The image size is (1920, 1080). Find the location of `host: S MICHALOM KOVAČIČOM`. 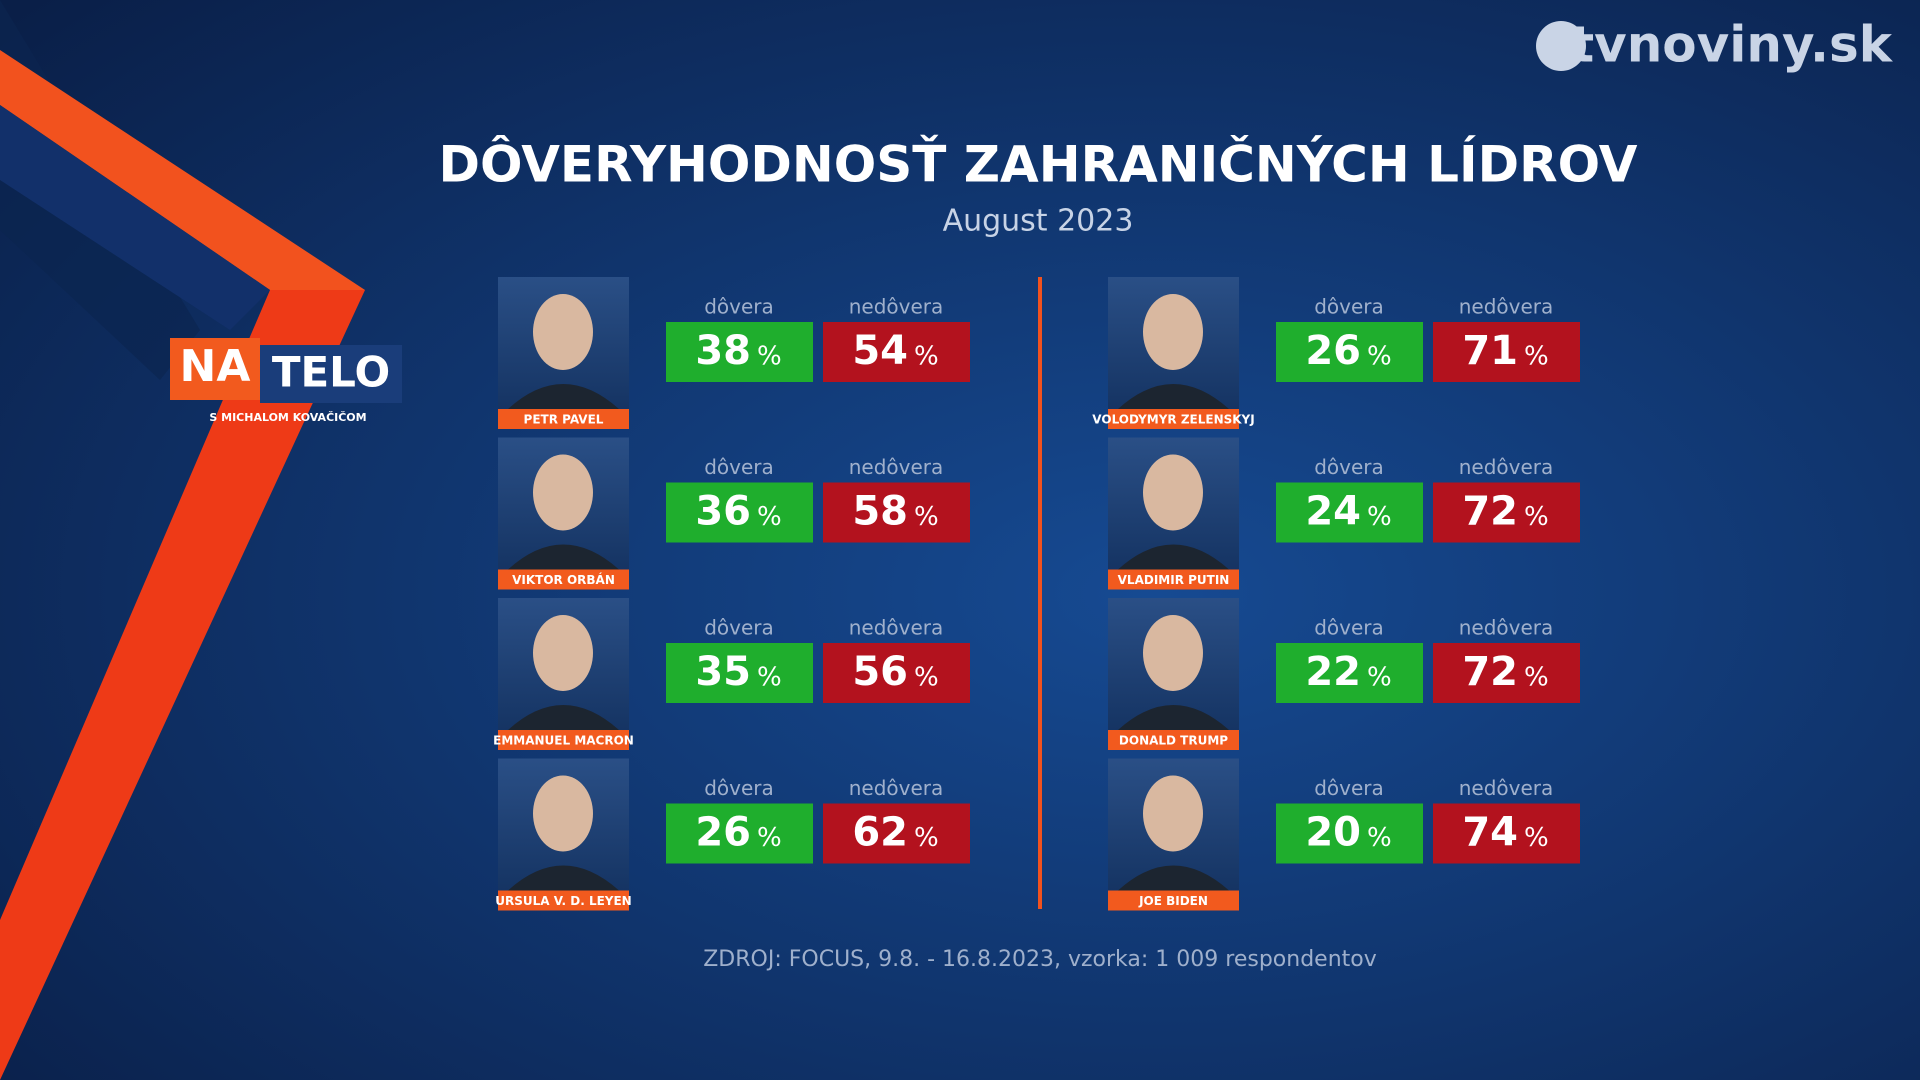

host: S MICHALOM KOVAČIČOM is located at coordinates (287, 417).